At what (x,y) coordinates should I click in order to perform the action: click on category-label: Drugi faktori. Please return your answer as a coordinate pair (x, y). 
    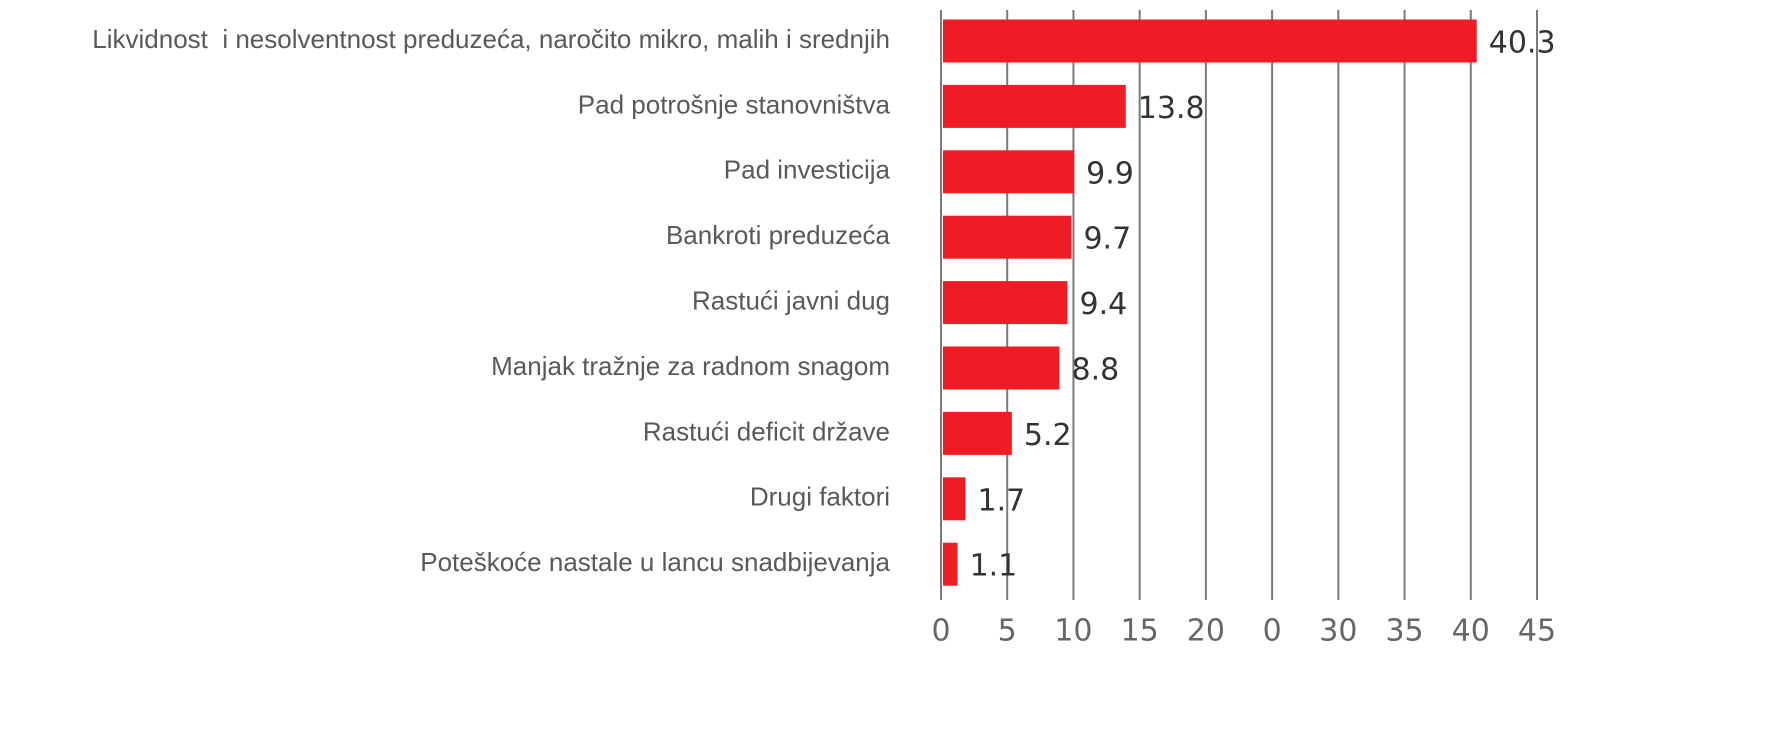
    Looking at the image, I should click on (820, 497).